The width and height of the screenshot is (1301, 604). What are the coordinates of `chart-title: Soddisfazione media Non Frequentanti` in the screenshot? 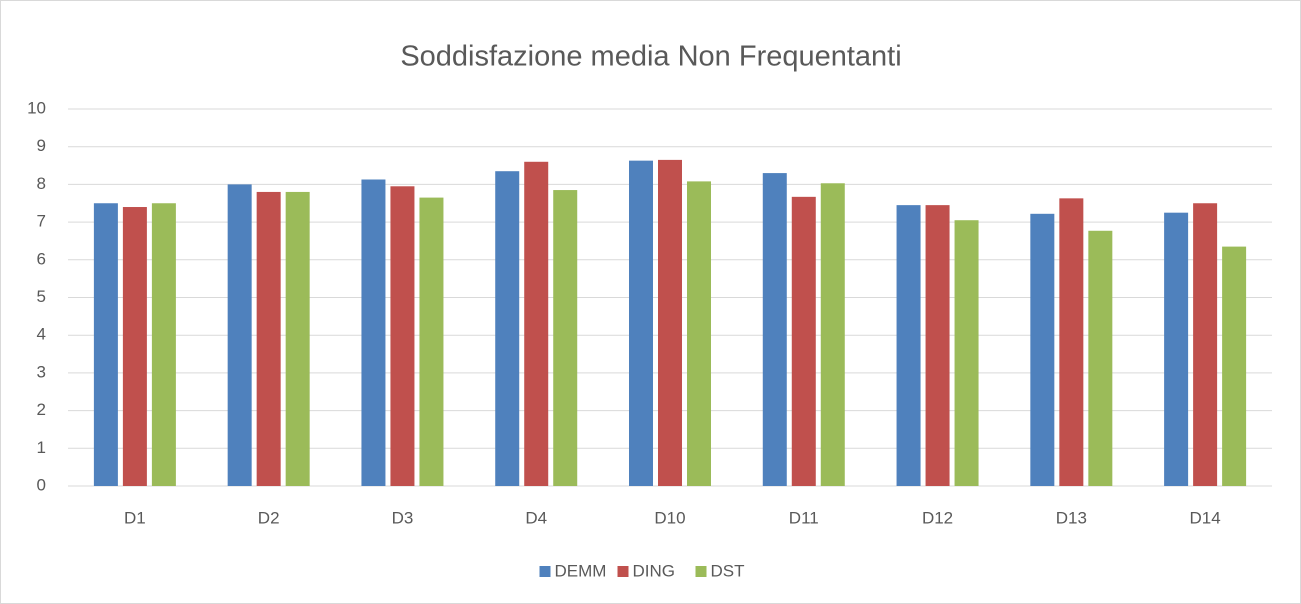 It's located at (650, 57).